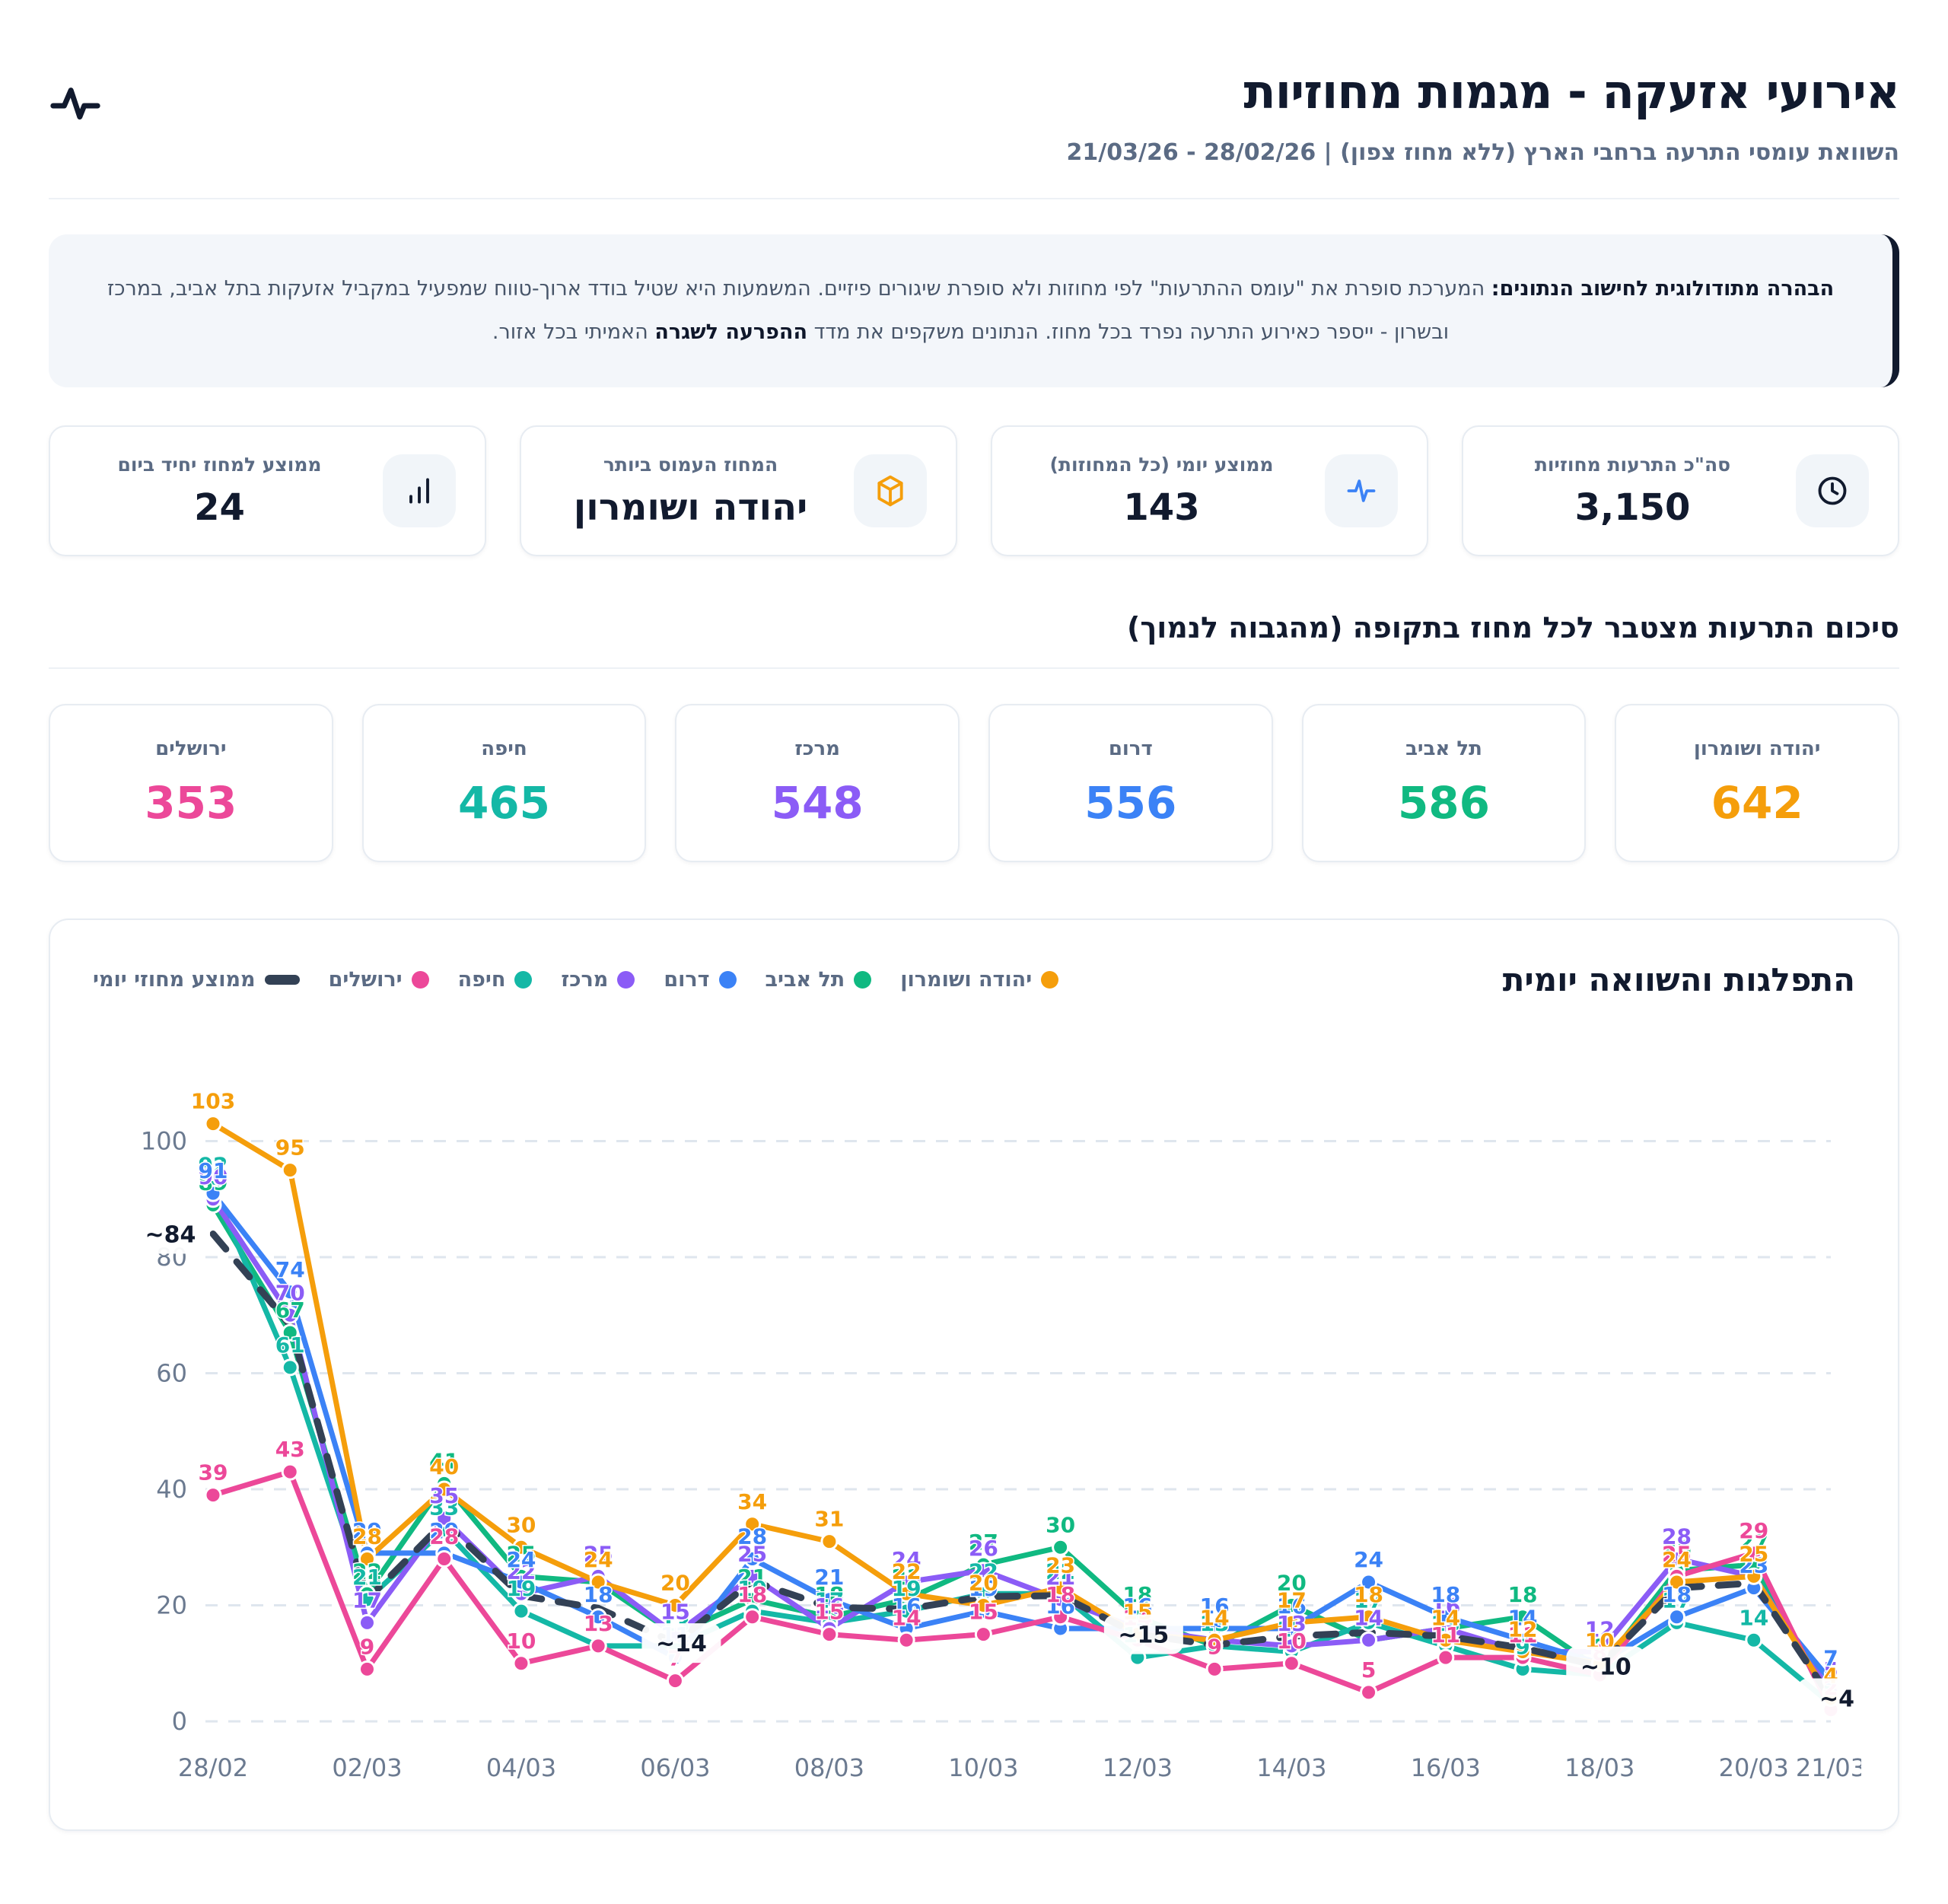 This screenshot has width=1948, height=1904. I want to click on chart-title: התפלגות והשוואה יומית, so click(1678, 980).